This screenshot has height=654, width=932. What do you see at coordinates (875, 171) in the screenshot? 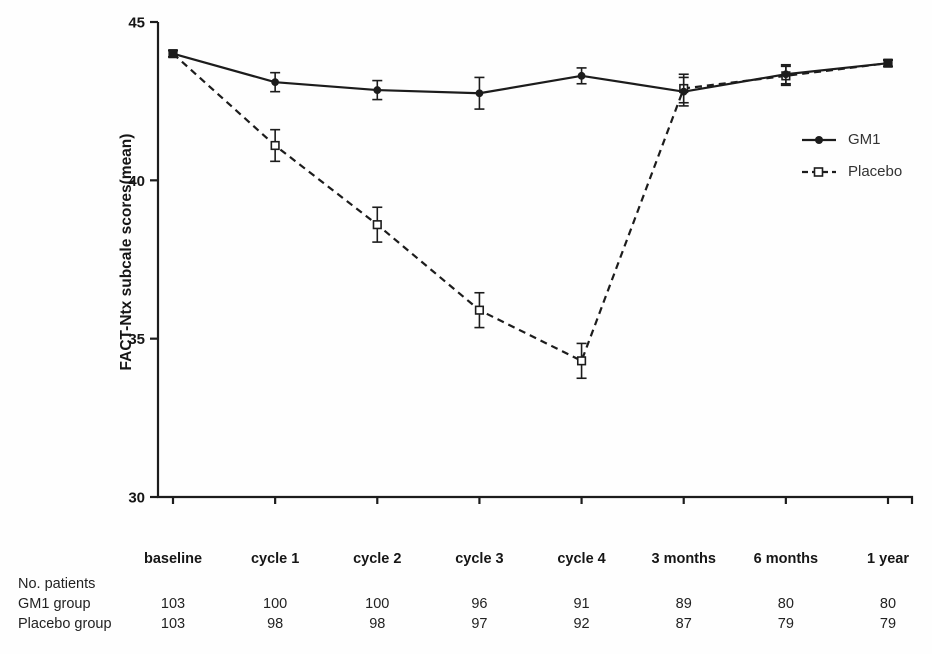
I see `legend-label-placebo: Placebo` at bounding box center [875, 171].